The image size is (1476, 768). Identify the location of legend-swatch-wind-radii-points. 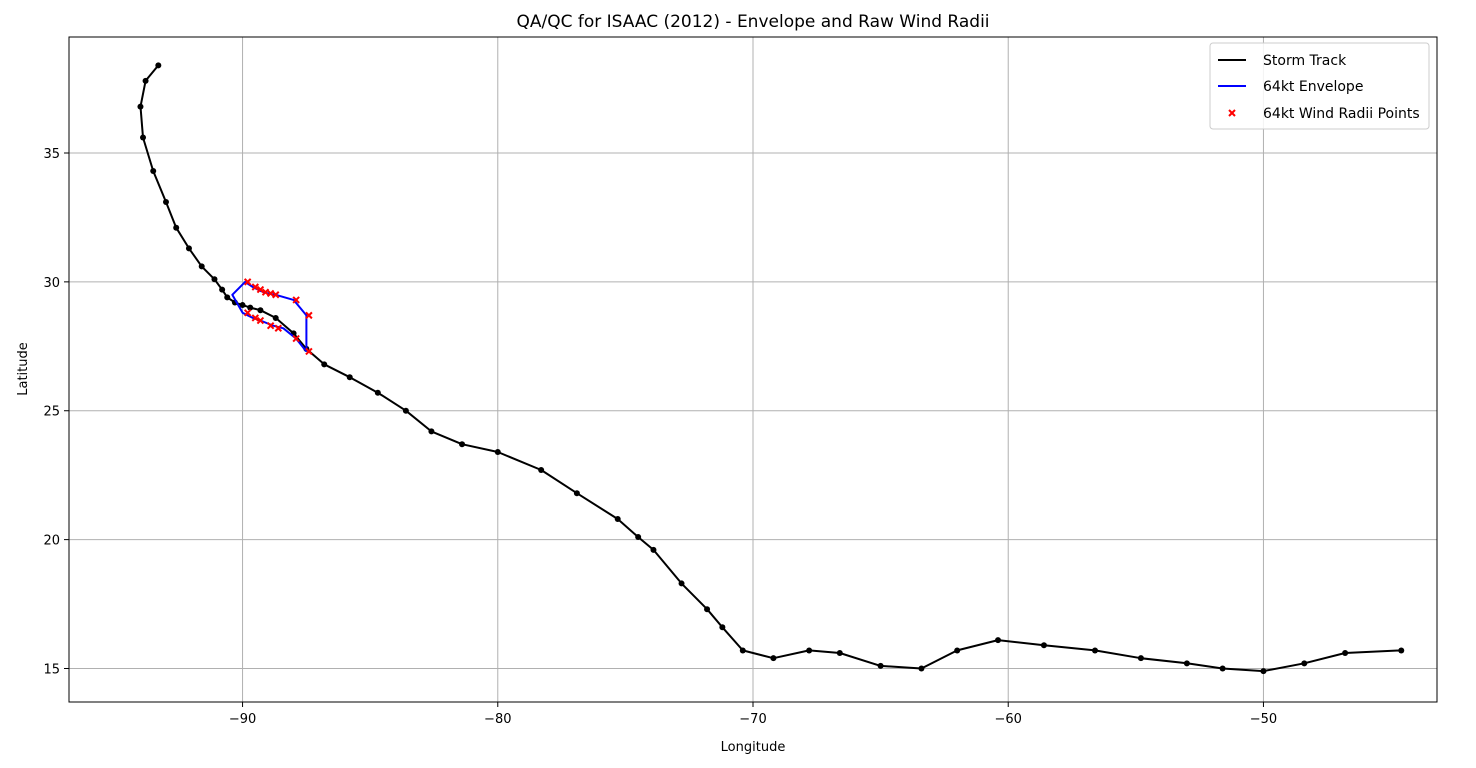
(1232, 113).